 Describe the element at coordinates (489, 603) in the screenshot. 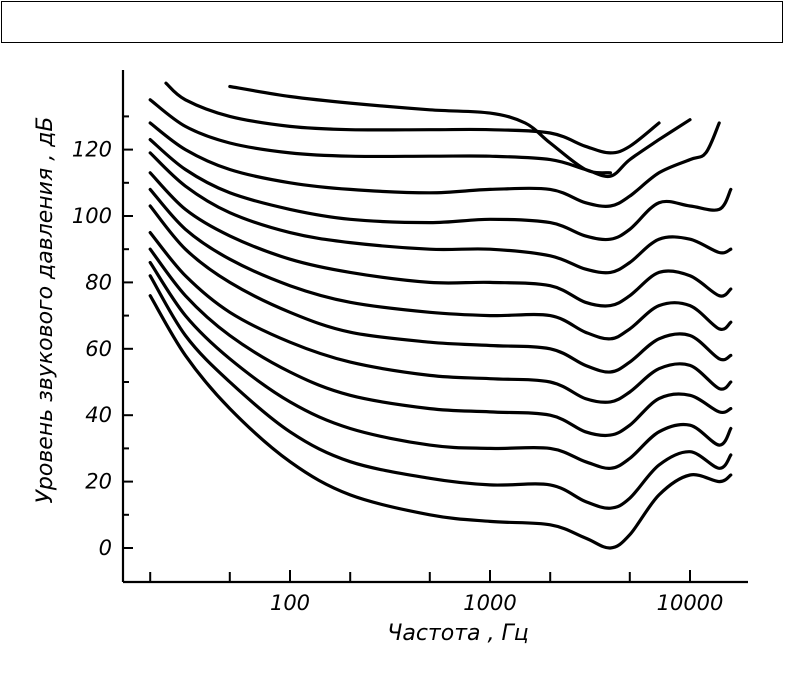

I see `x-tick-label: 1000` at that location.